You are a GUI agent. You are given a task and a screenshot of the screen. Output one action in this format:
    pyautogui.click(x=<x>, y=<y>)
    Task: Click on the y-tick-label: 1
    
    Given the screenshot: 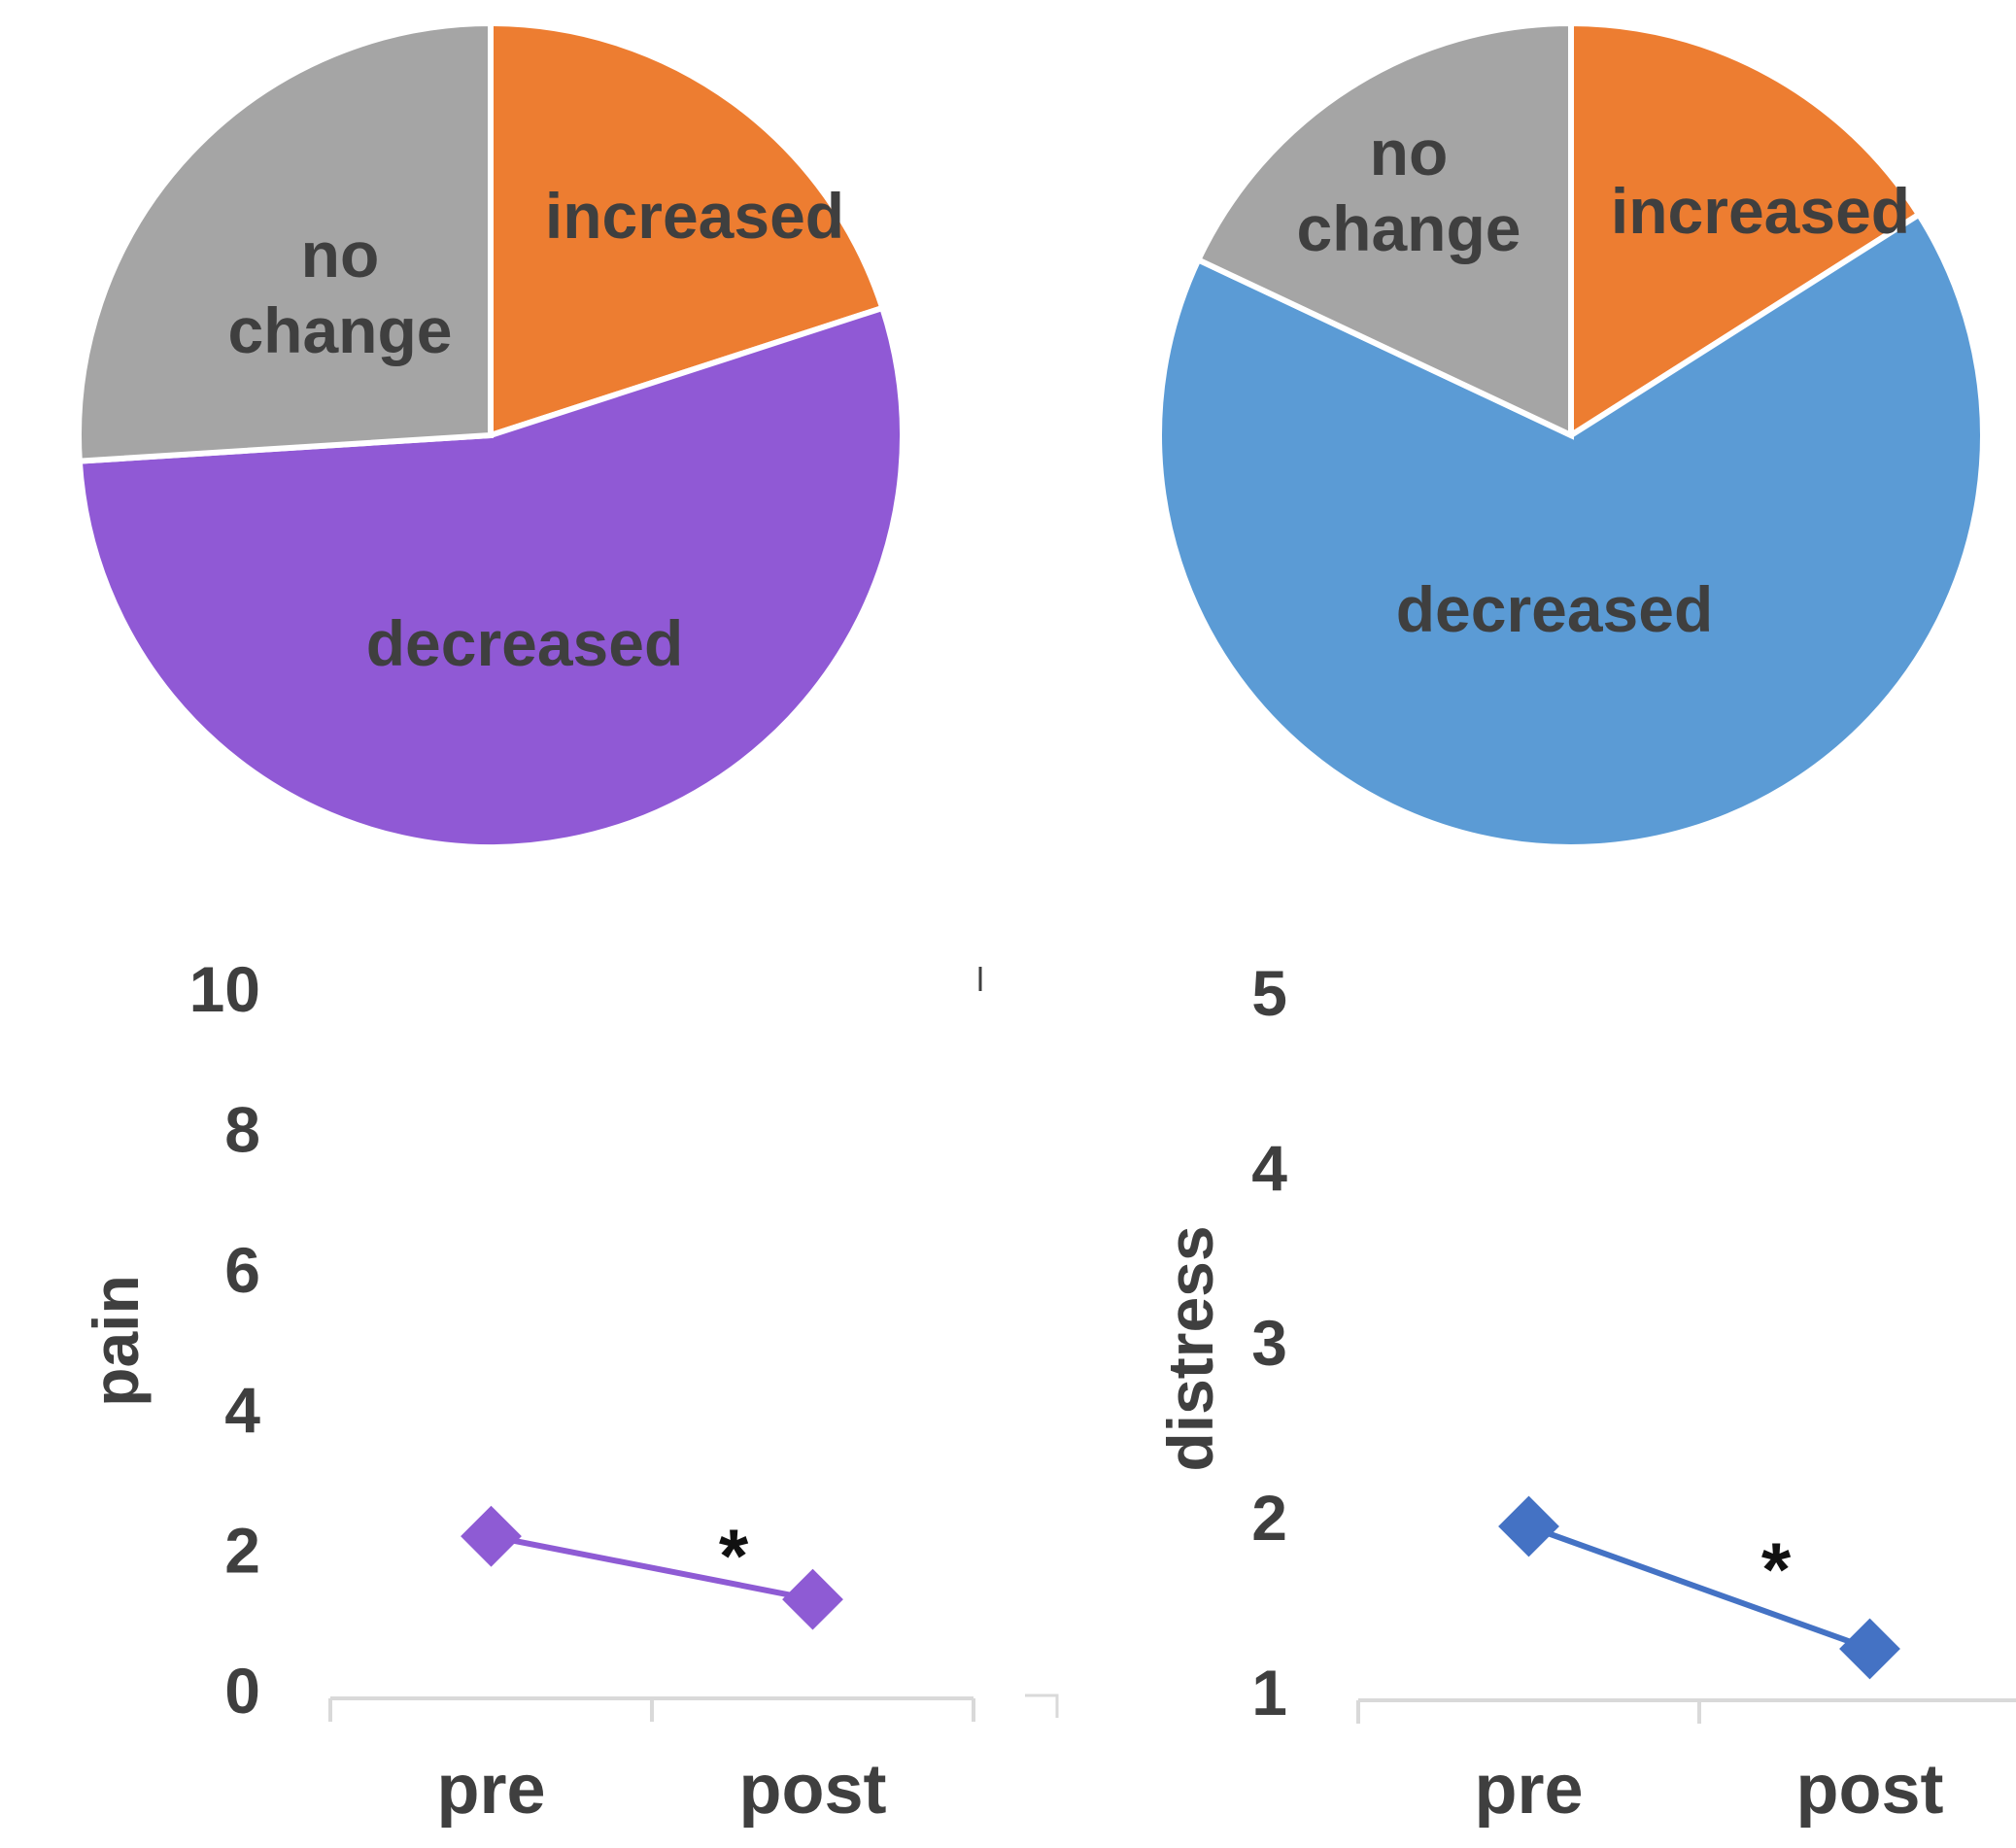 What is the action you would take?
    pyautogui.click(x=1269, y=1692)
    